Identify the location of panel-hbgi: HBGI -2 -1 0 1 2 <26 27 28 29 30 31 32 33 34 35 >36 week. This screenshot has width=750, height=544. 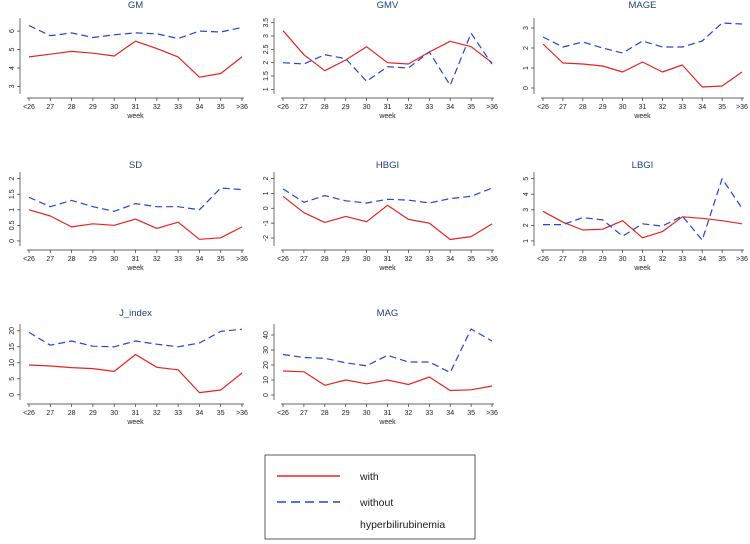
(380, 216).